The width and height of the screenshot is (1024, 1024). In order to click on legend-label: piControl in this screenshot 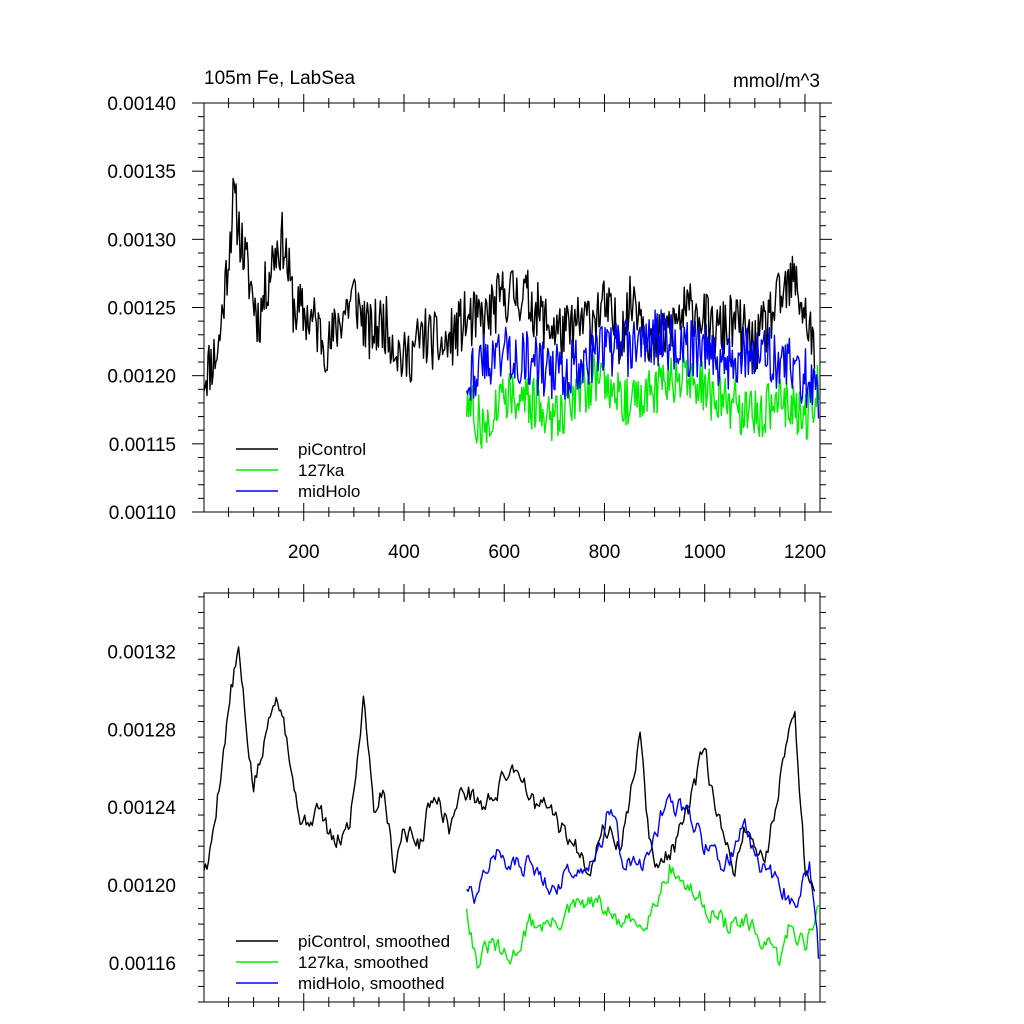, I will do `click(332, 449)`.